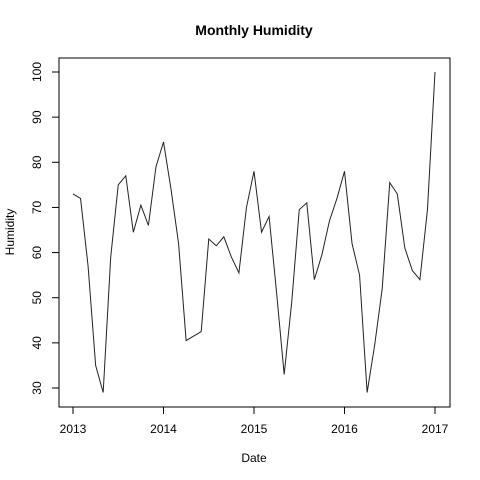  What do you see at coordinates (163, 429) in the screenshot?
I see `x-tick-label: 2014` at bounding box center [163, 429].